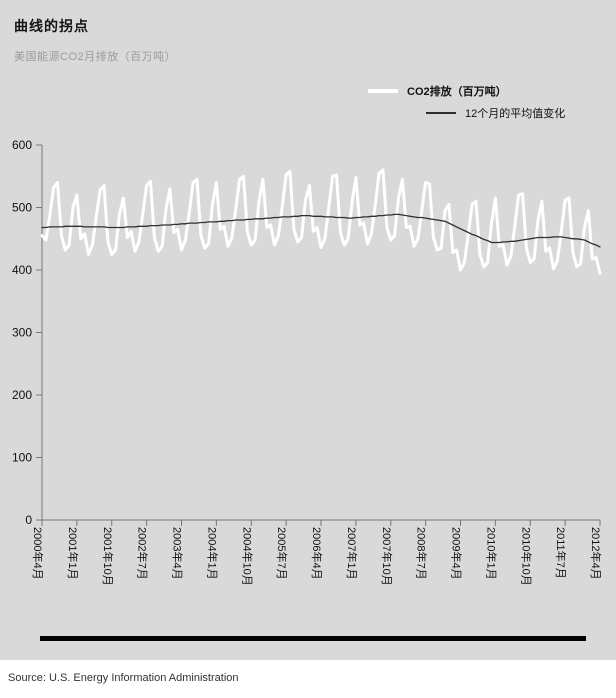  What do you see at coordinates (313, 638) in the screenshot?
I see `bottom-divider-bar` at bounding box center [313, 638].